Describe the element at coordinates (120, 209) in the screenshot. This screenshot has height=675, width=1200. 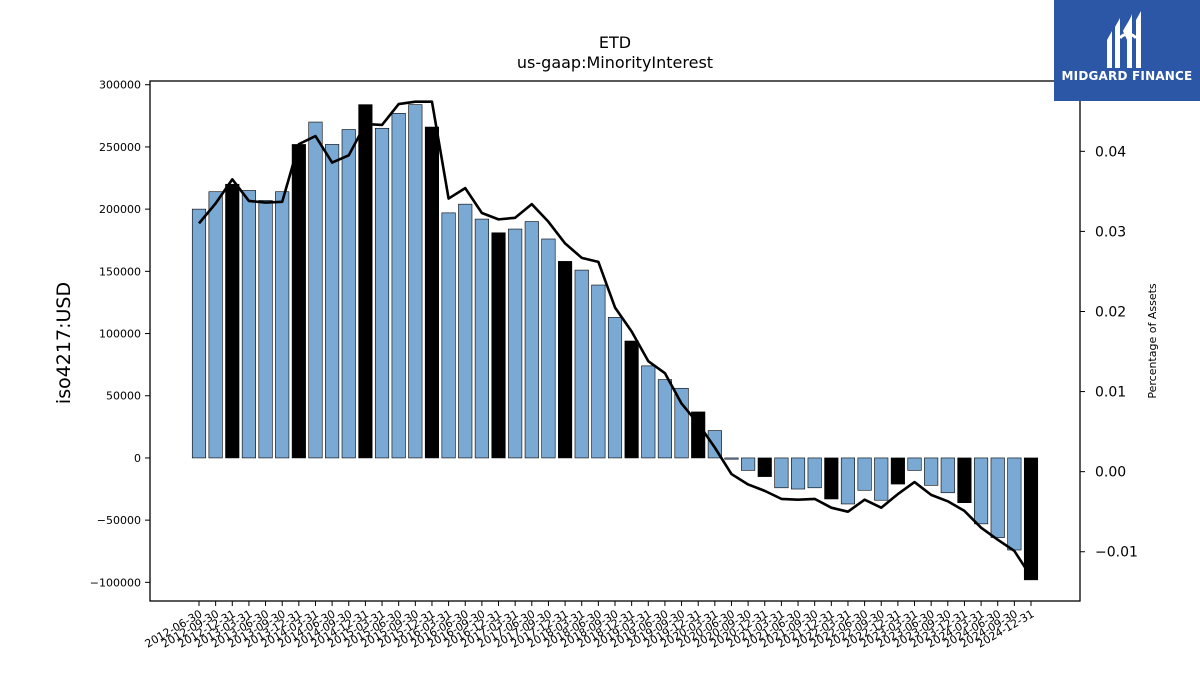
I see `y-tick-label: 200000` at that location.